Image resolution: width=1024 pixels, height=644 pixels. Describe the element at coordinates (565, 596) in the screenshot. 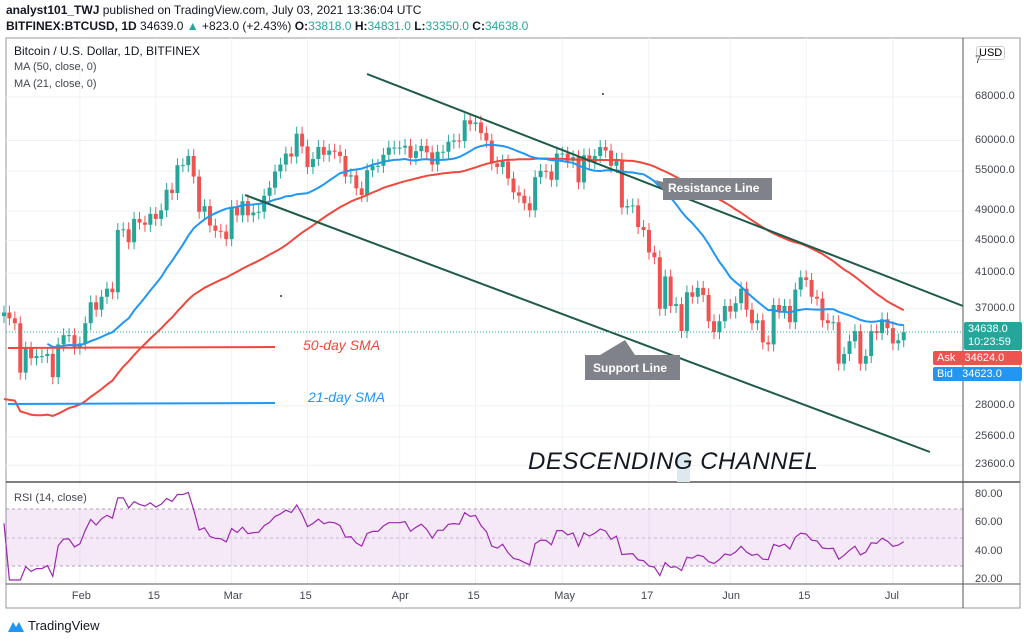

I see `date-tick: May` at that location.